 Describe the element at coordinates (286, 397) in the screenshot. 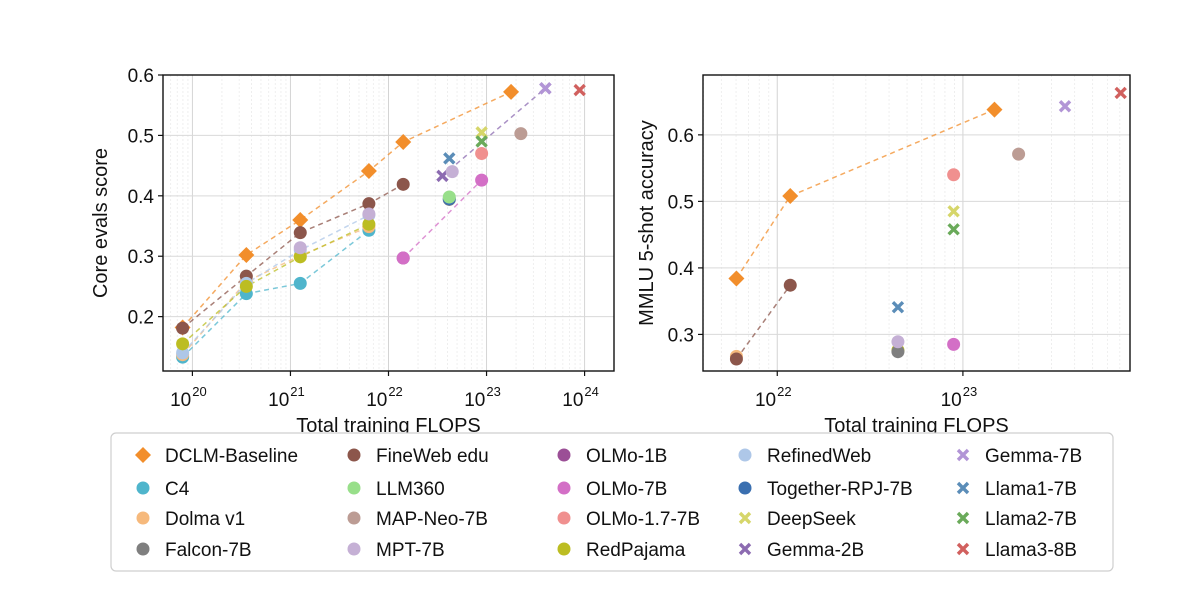

I see `x-tick-label: 1021` at that location.